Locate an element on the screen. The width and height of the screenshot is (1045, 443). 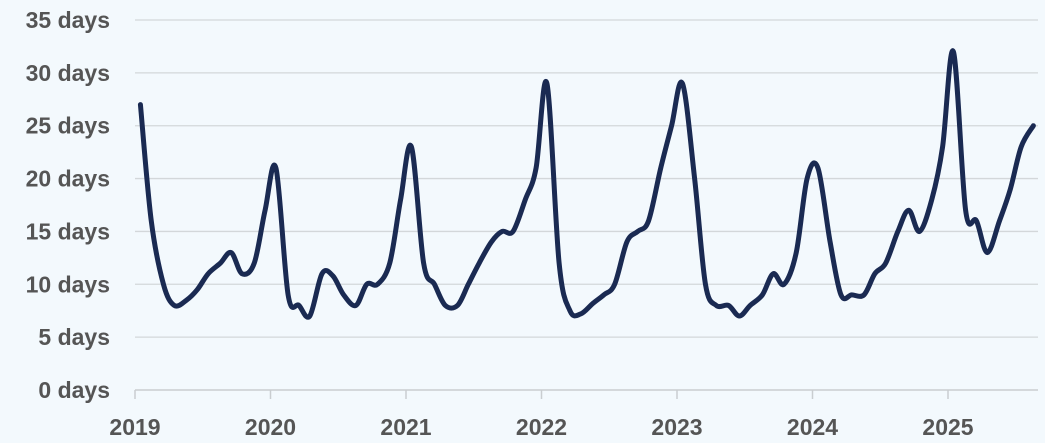
y-tick-label: 25 days is located at coordinates (68, 126).